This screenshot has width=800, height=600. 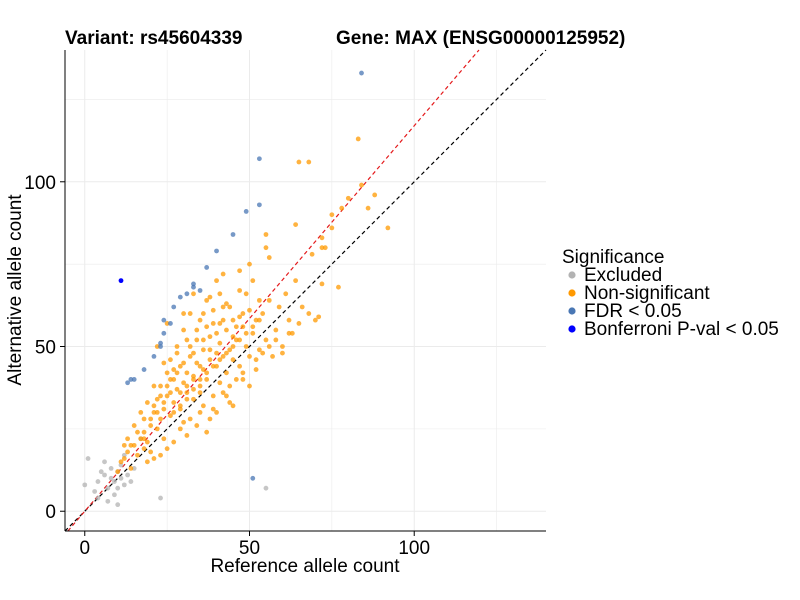 What do you see at coordinates (45, 348) in the screenshot?
I see `y-tick-label: 50` at bounding box center [45, 348].